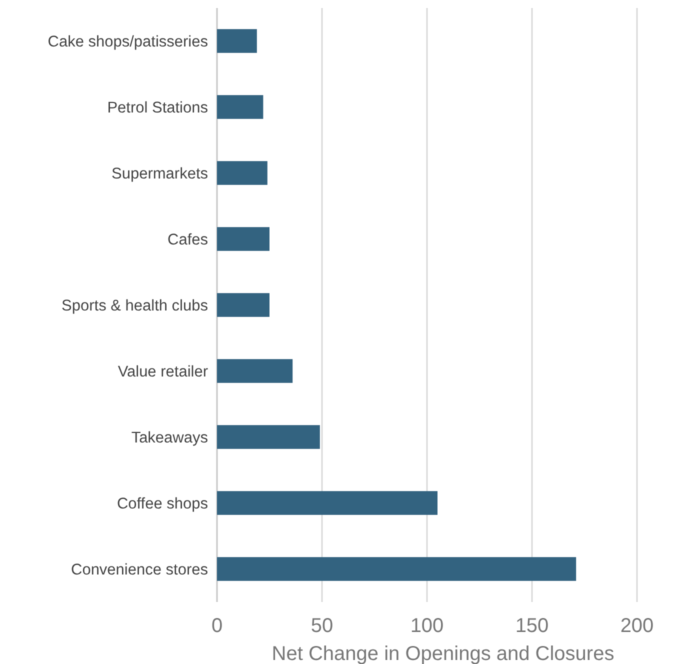 This screenshot has height=664, width=673. I want to click on y-tick-label: Value retailer, so click(163, 371).